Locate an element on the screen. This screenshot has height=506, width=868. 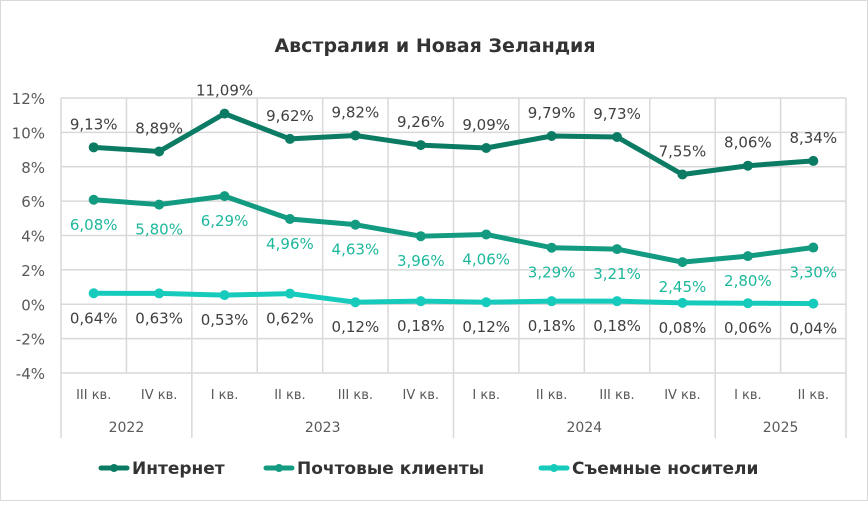
y-tick-label: 6% is located at coordinates (33, 202).